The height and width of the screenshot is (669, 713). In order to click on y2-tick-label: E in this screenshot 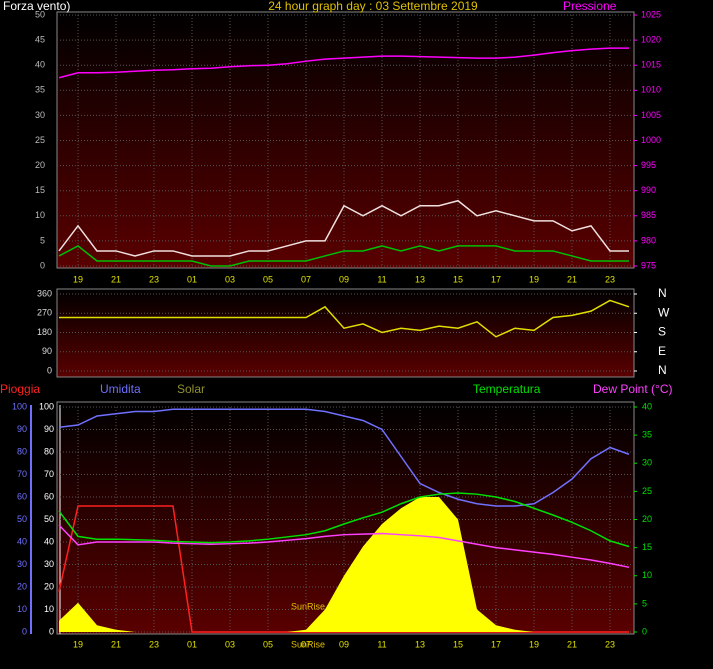, I will do `click(662, 351)`.